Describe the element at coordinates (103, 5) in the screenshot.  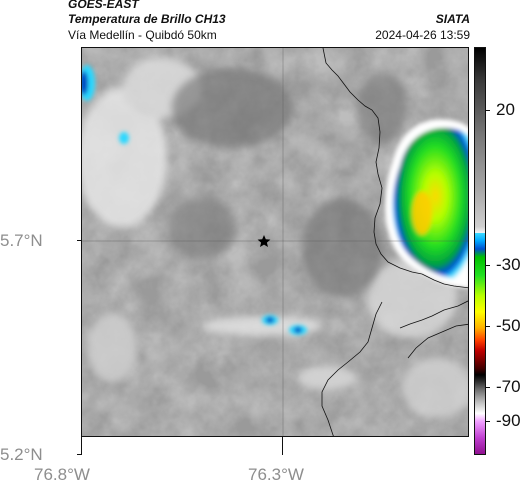
I see `satellite-title: GOES-EAST` at that location.